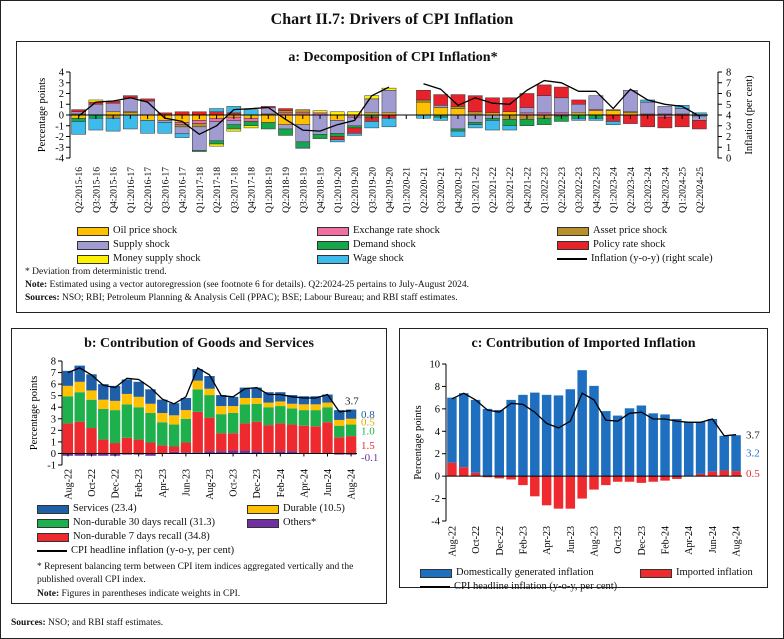 The width and height of the screenshot is (784, 639). What do you see at coordinates (728, 137) in the screenshot?
I see `y2-tick-label: 2` at bounding box center [728, 137].